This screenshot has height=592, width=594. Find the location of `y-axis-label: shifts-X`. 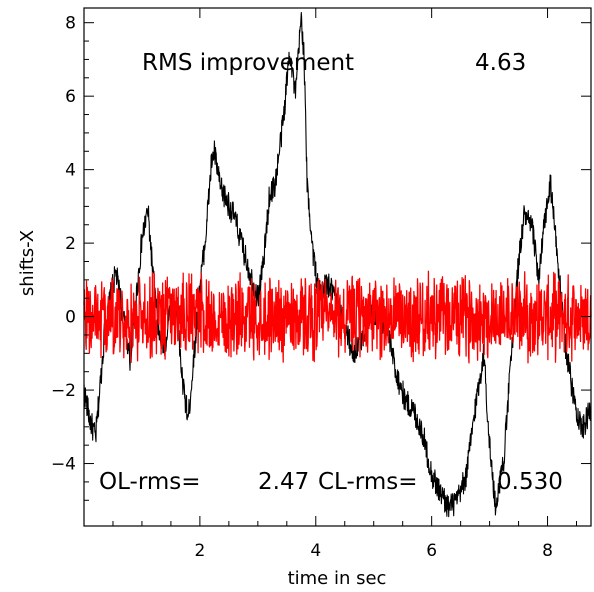

y-axis-label: shifts-X is located at coordinates (27, 263).